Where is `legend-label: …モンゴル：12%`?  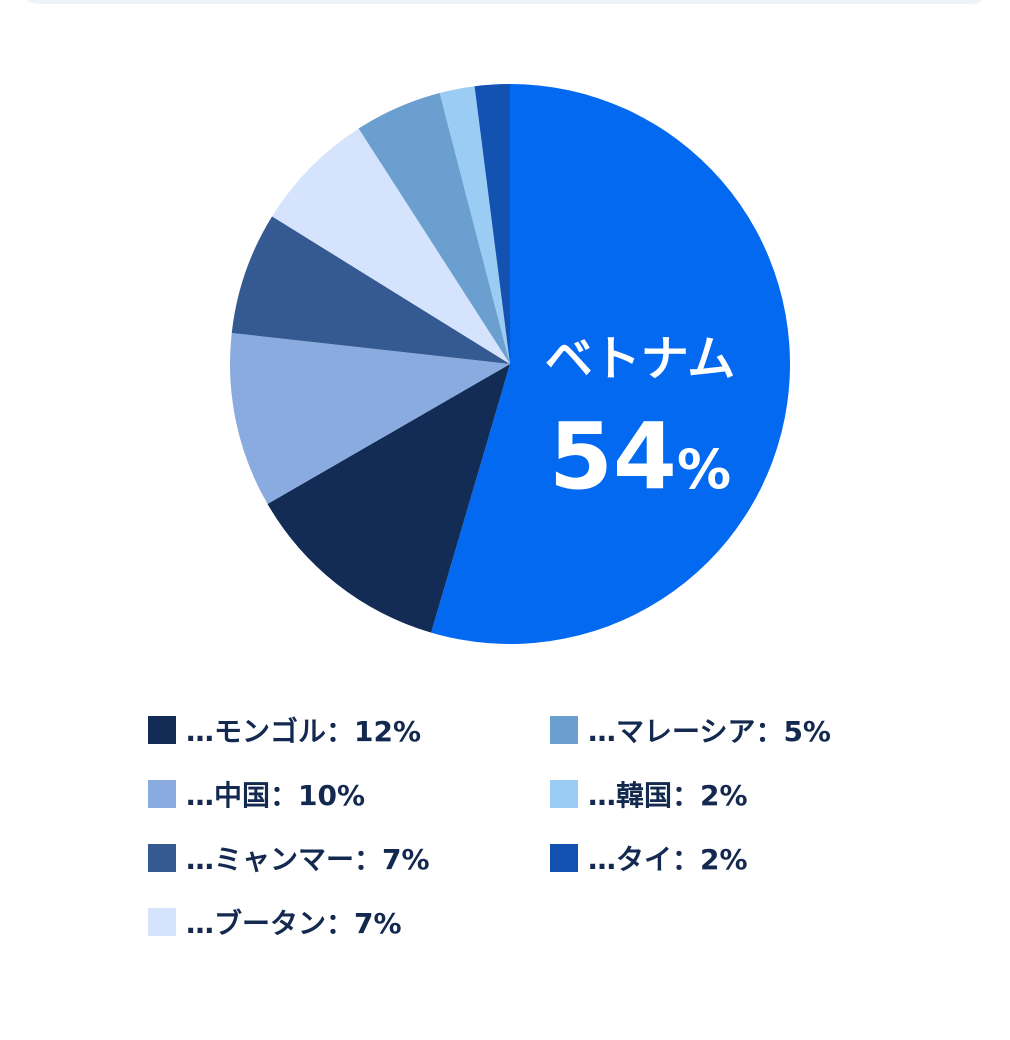 legend-label: …モンゴル：12% is located at coordinates (304, 731).